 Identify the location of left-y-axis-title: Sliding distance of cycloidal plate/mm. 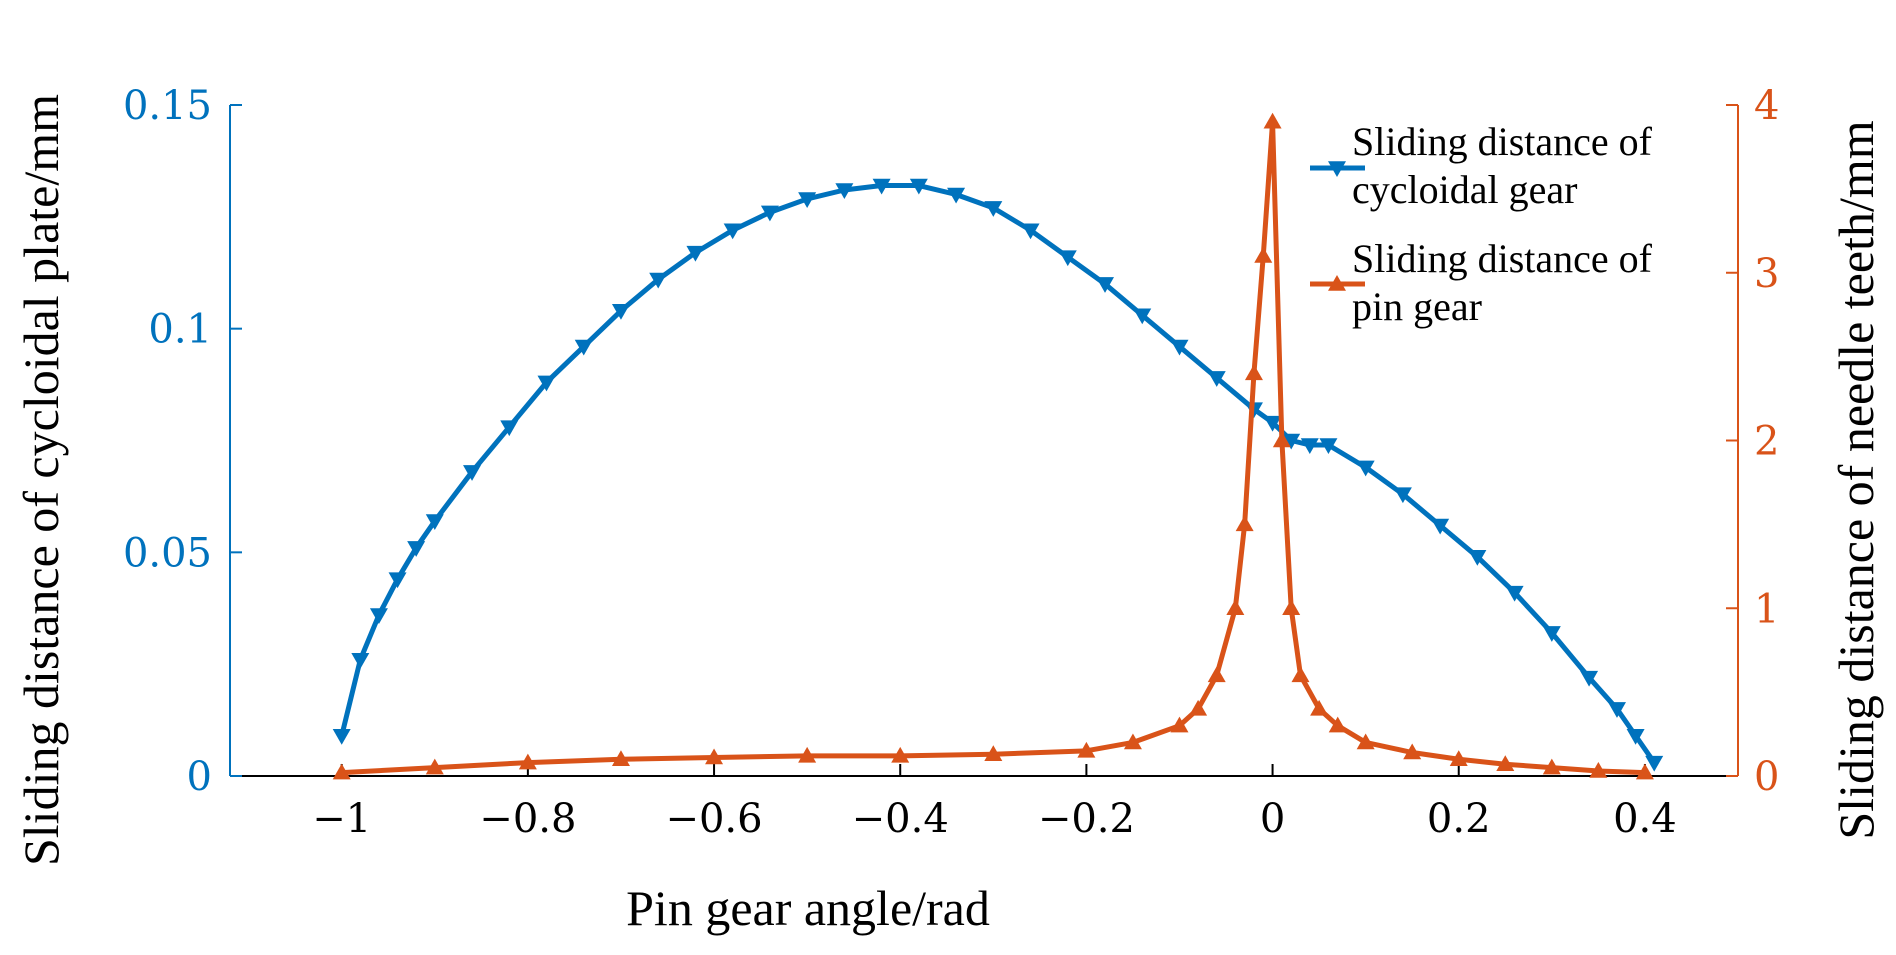
(41, 480).